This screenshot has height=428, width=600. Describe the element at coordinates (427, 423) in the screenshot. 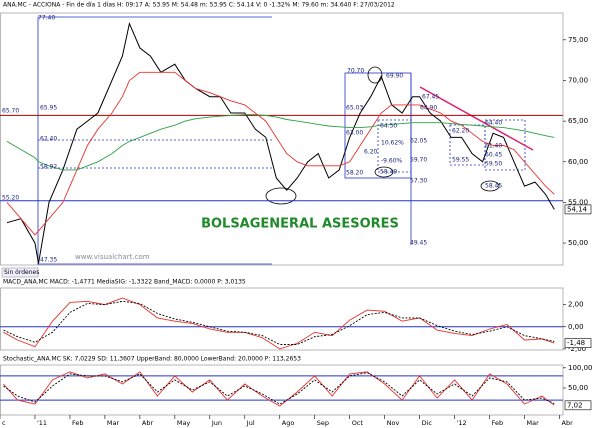

I see `x-tick-label: Dic` at that location.